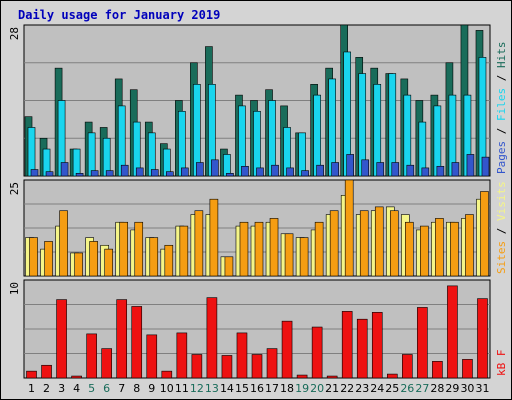 This screenshot has width=512, height=400. What do you see at coordinates (119, 15) in the screenshot?
I see `chart-title: Daily usage for January 2019` at bounding box center [119, 15].